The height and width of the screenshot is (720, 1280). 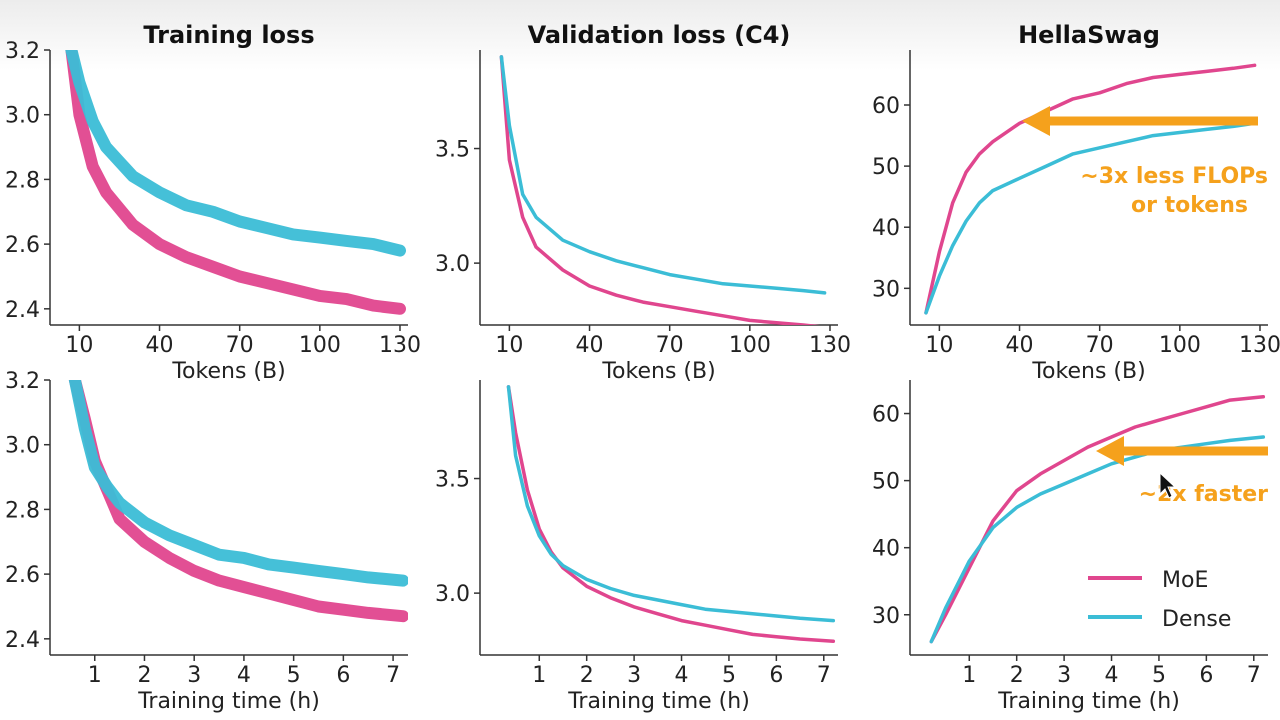 What do you see at coordinates (1036, 121) in the screenshot?
I see `arrow-head-tokens` at bounding box center [1036, 121].